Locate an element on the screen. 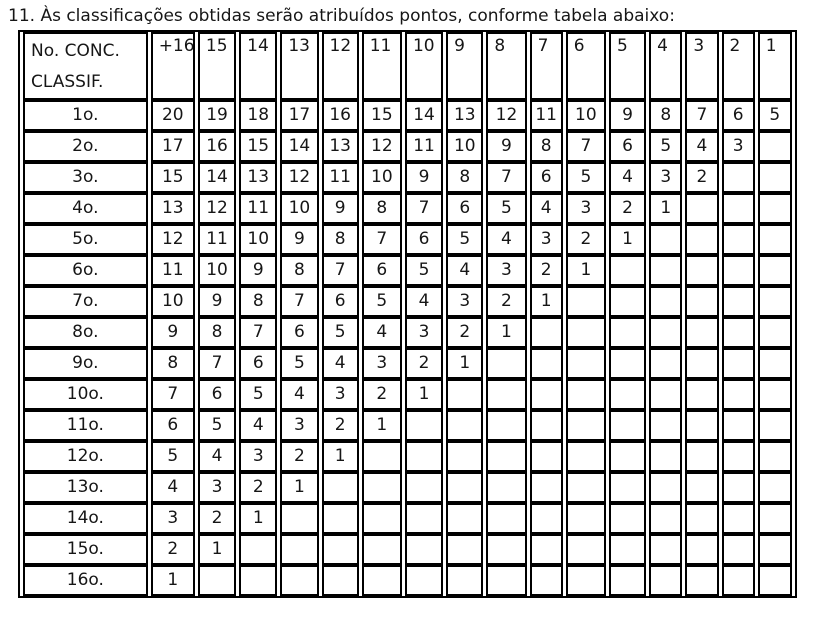 The width and height of the screenshot is (815, 624). row-label: 15o. is located at coordinates (85, 549).